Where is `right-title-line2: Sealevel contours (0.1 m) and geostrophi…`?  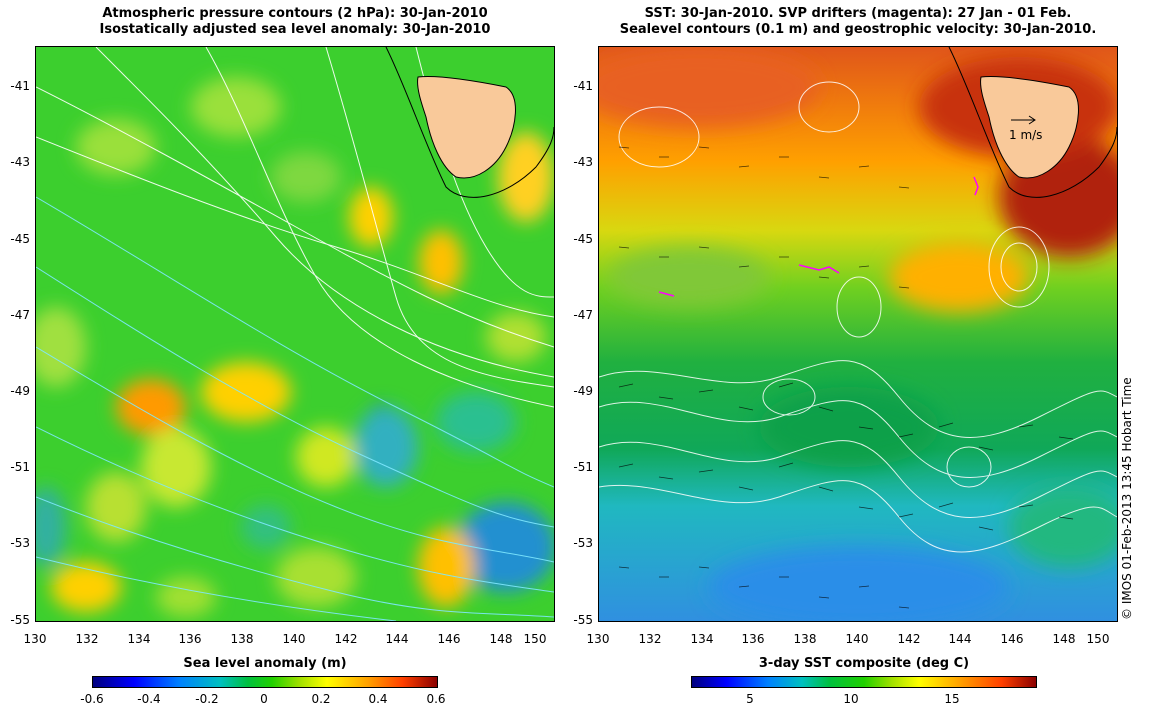 right-title-line2: Sealevel contours (0.1 m) and geostrophi… is located at coordinates (858, 29).